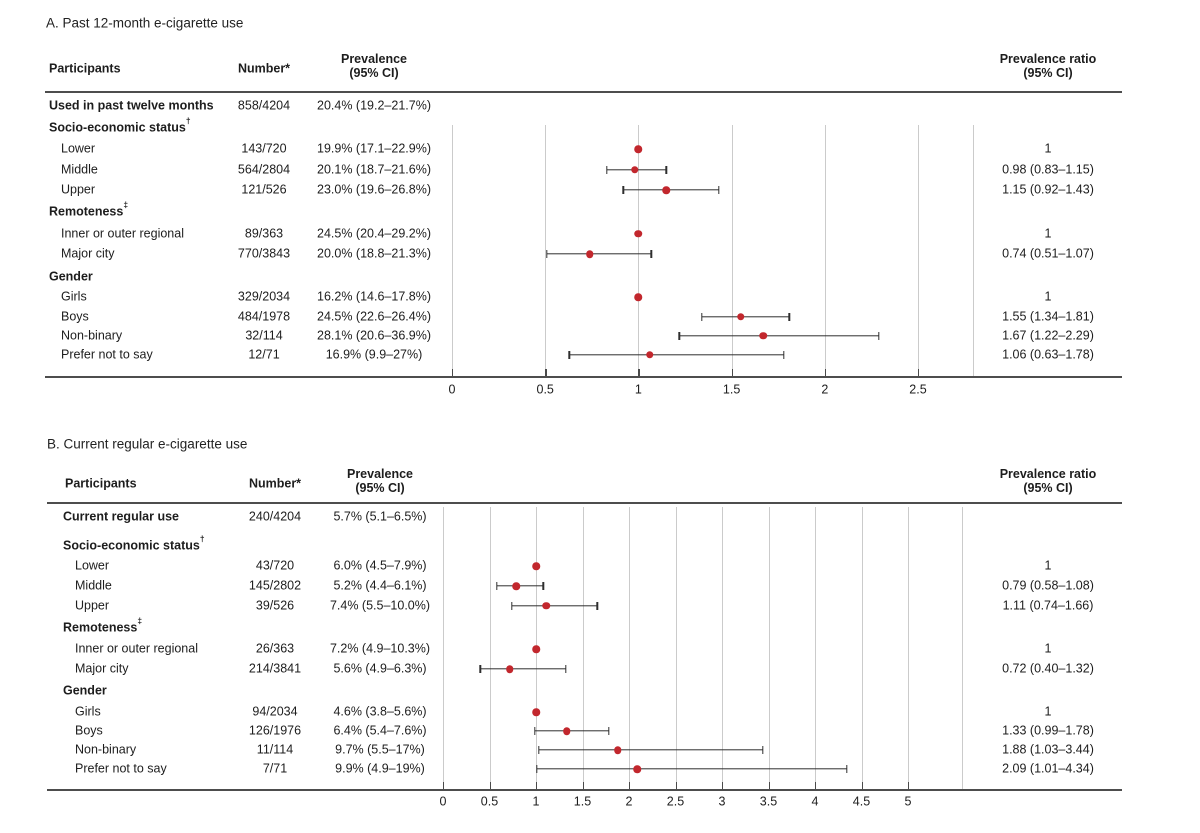  I want to click on panel-b-axis-tick-label: 4.5, so click(861, 801).